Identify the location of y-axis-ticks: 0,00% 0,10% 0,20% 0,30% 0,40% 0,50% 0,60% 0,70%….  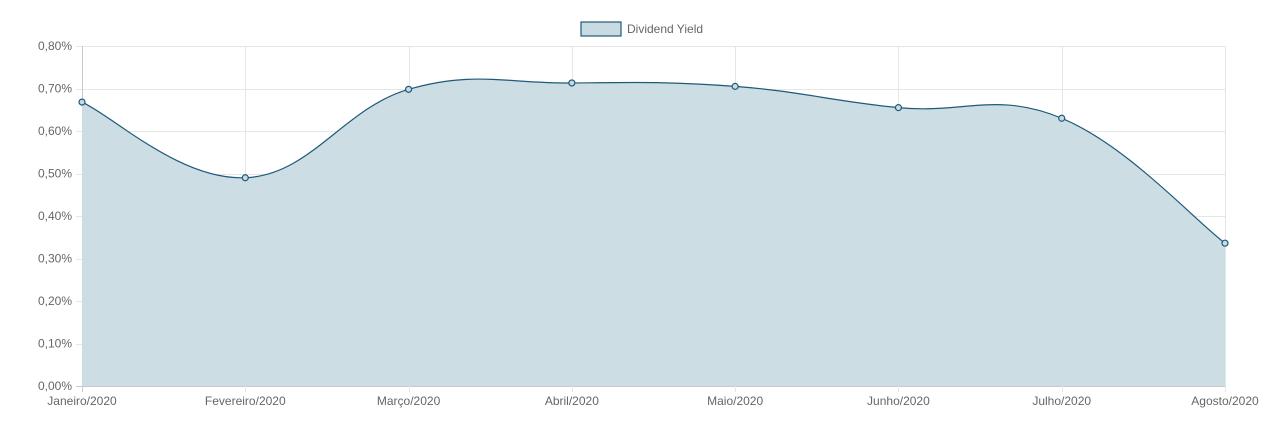
(55, 216).